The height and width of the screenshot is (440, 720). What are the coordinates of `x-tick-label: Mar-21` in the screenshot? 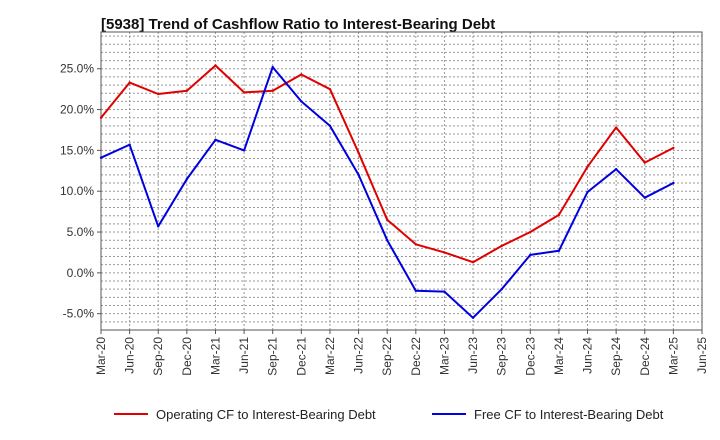 It's located at (215, 356).